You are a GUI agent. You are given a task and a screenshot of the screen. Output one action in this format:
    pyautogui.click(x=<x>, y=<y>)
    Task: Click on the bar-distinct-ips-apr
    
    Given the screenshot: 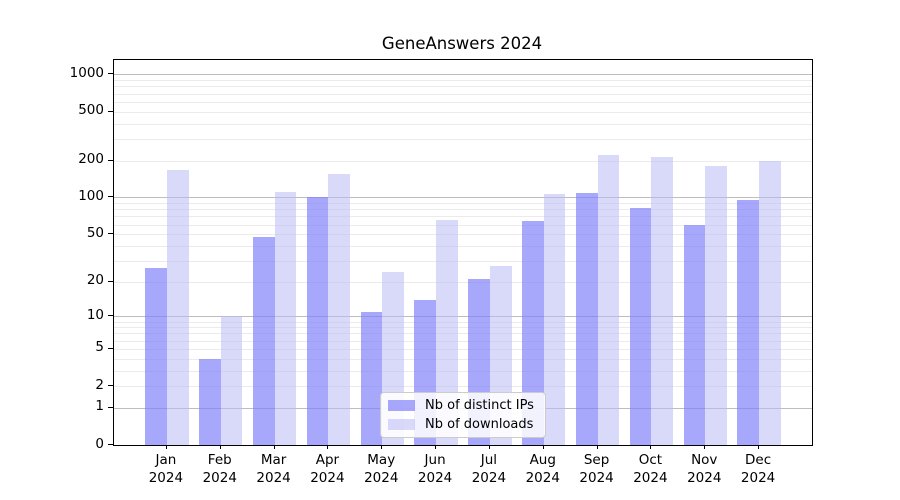 What is the action you would take?
    pyautogui.click(x=317, y=321)
    